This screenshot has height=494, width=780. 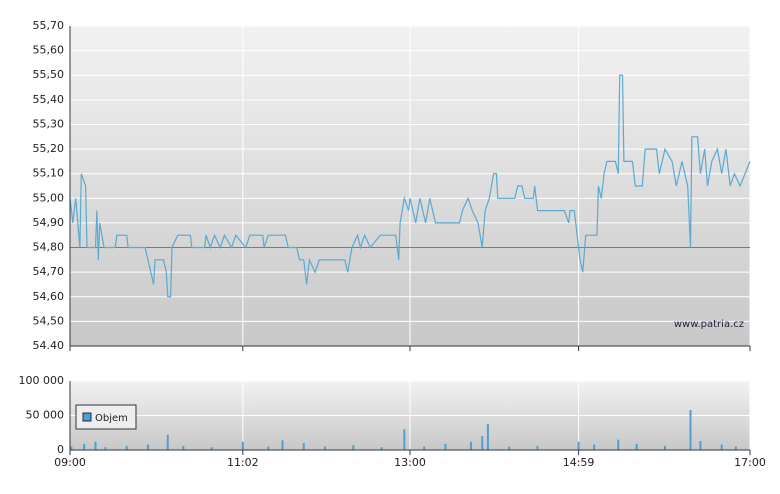 What do you see at coordinates (49, 148) in the screenshot?
I see `y-tick-label: 55,20` at bounding box center [49, 148].